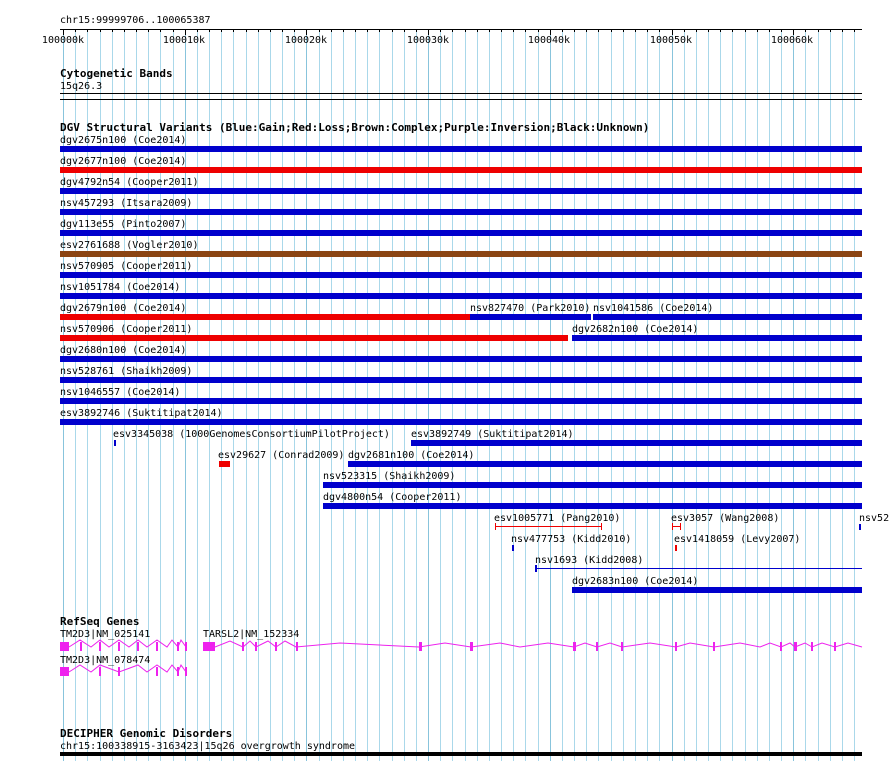 The image size is (890, 761). Describe the element at coordinates (126, 266) in the screenshot. I see `dgv-feature: nsv570905 (Cooper2011)` at that location.